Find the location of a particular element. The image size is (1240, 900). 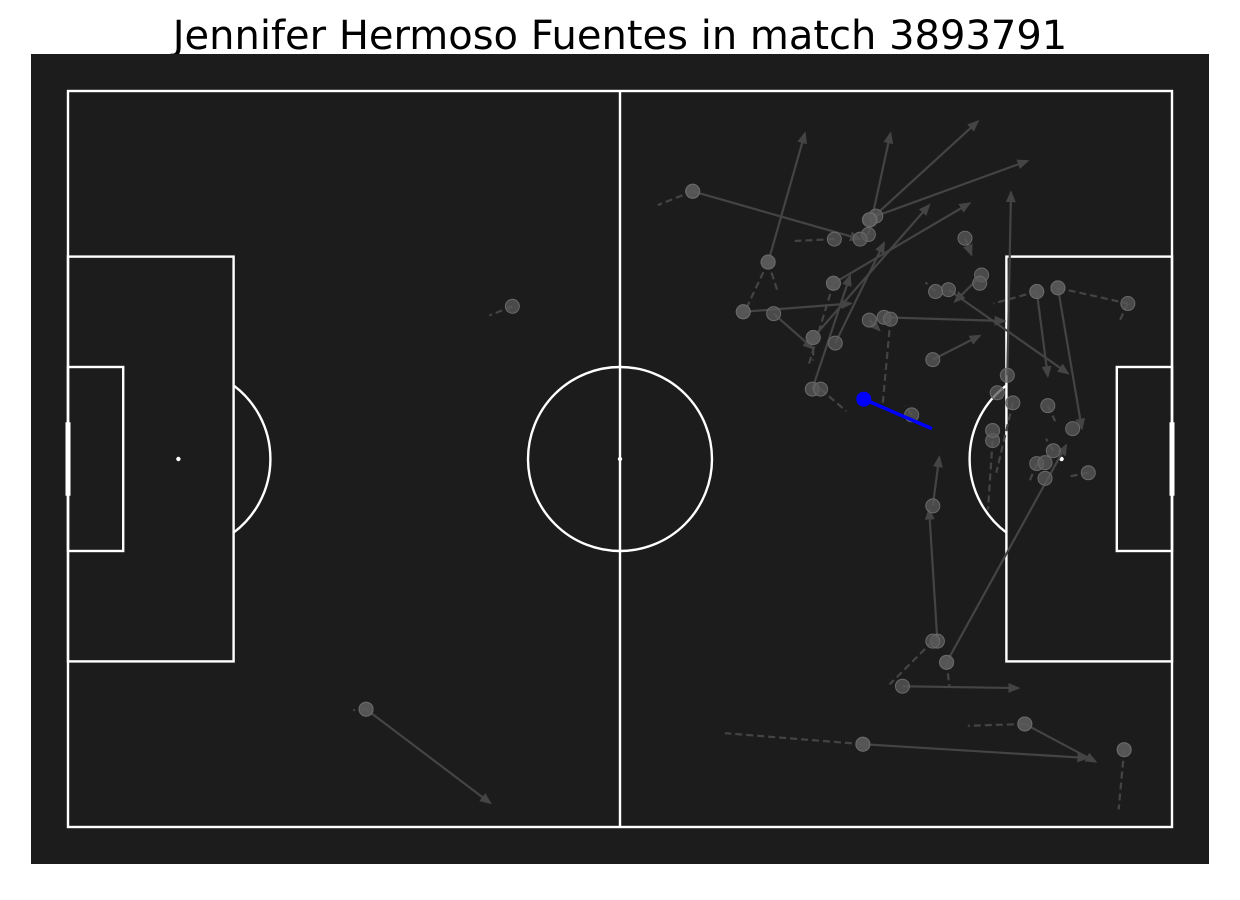

highlighted-pass-start is located at coordinates (864, 399).